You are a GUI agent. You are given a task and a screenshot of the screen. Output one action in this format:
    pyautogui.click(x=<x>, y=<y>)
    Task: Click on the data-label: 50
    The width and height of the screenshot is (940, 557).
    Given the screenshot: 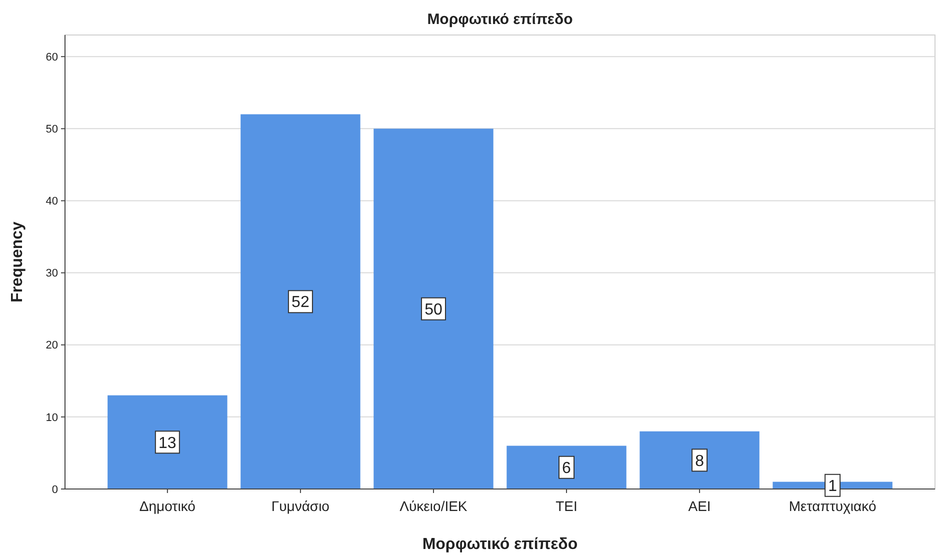 What is the action you would take?
    pyautogui.click(x=433, y=309)
    